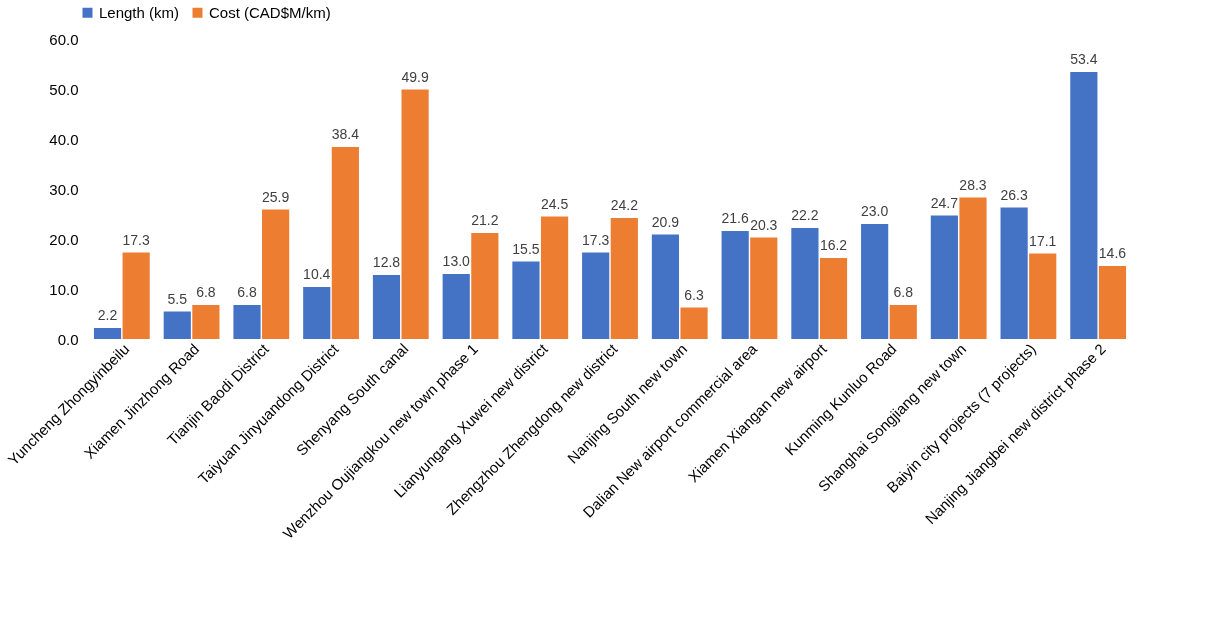 The width and height of the screenshot is (1226, 633). Describe the element at coordinates (270, 12) in the screenshot. I see `legend-label: Cost (CAD$M/km)` at that location.